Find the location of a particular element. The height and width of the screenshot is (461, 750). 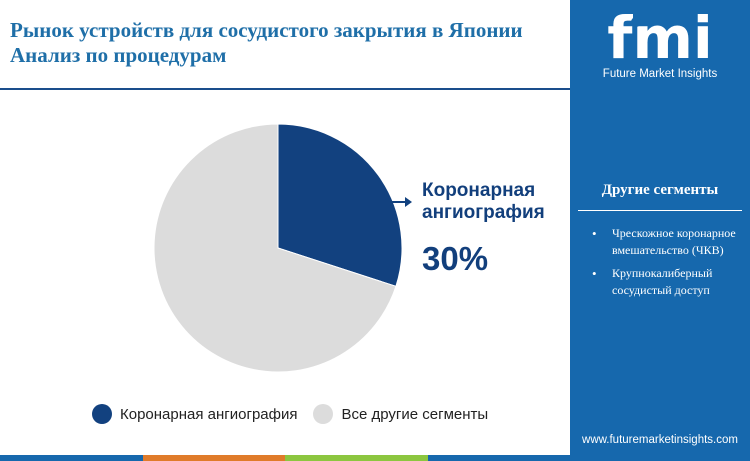

legend-item-highlight: Коронарная ангиография is located at coordinates (194, 414).